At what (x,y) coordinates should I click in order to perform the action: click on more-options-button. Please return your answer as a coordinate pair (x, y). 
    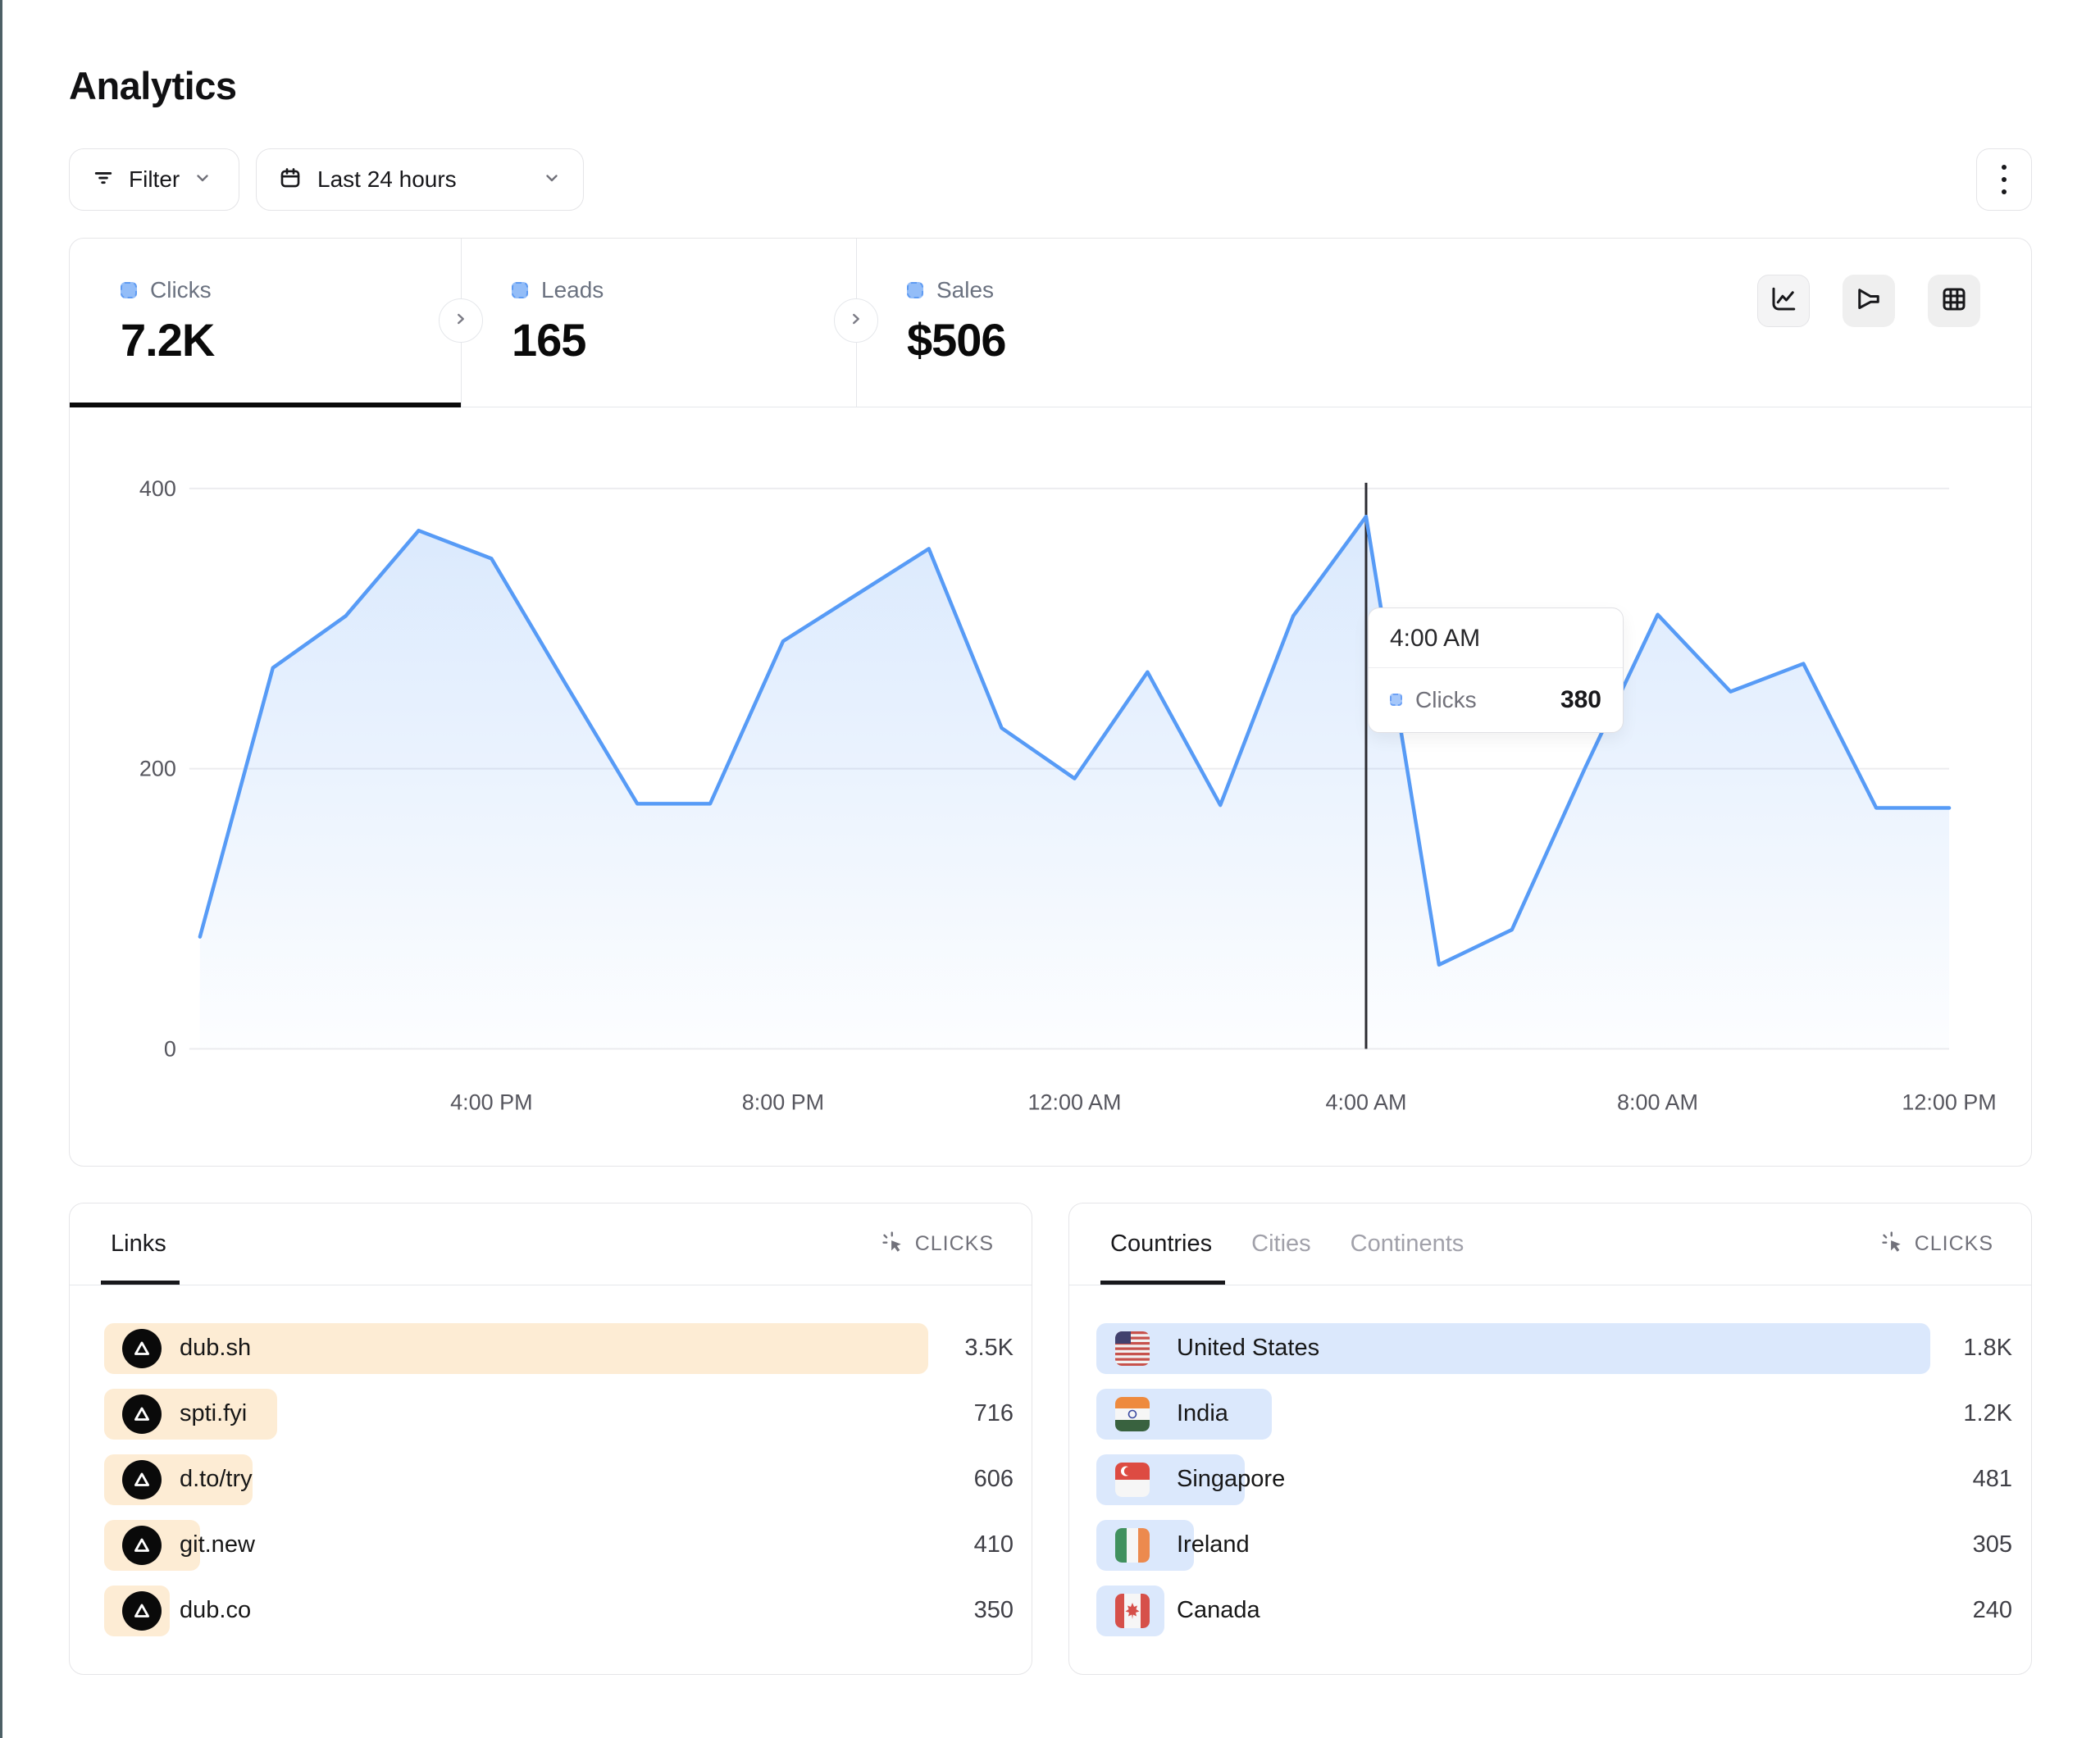
    Looking at the image, I should click on (2004, 179).